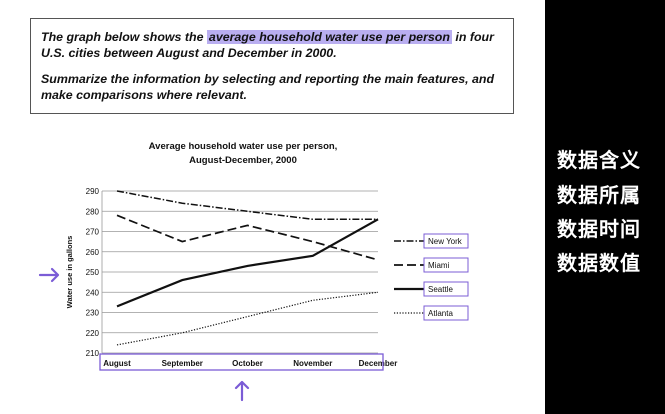 This screenshot has width=665, height=414. I want to click on y-tick-label: 220, so click(93, 333).